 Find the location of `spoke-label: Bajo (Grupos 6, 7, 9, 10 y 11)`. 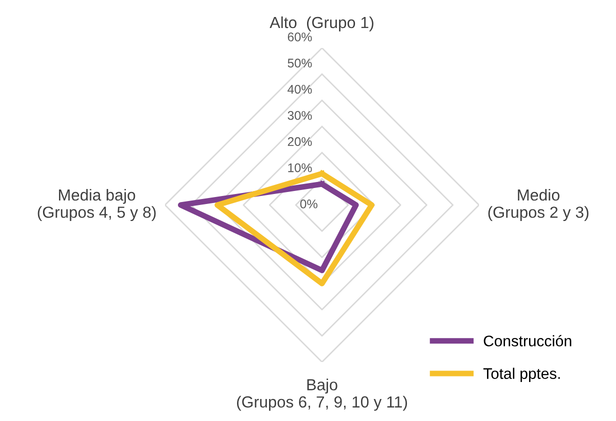

spoke-label: Bajo (Grupos 6, 7, 9, 10 y 11) is located at coordinates (322, 394).